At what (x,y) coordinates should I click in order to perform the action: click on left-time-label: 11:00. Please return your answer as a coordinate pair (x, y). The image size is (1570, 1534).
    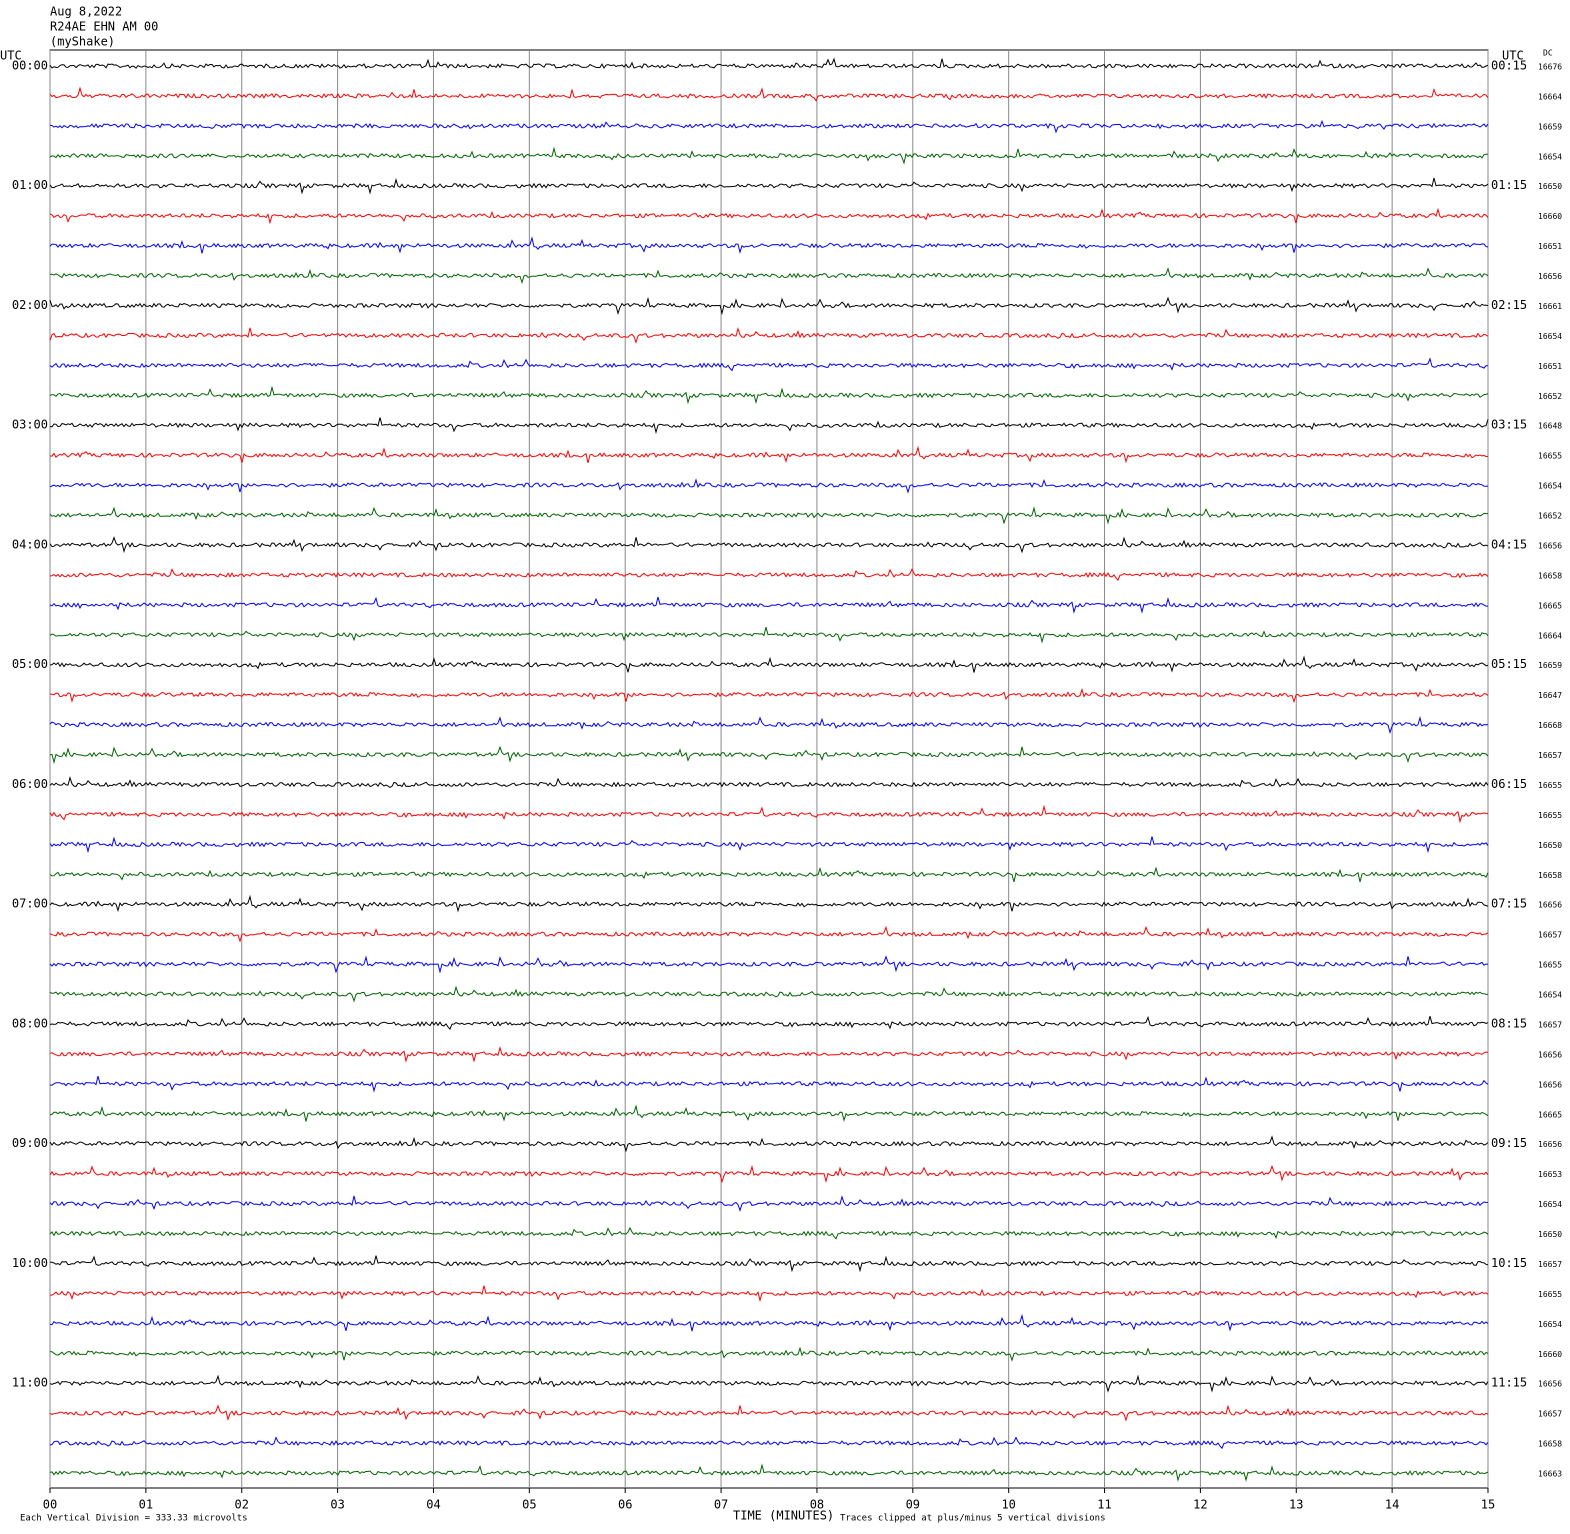
    Looking at the image, I should click on (30, 1383).